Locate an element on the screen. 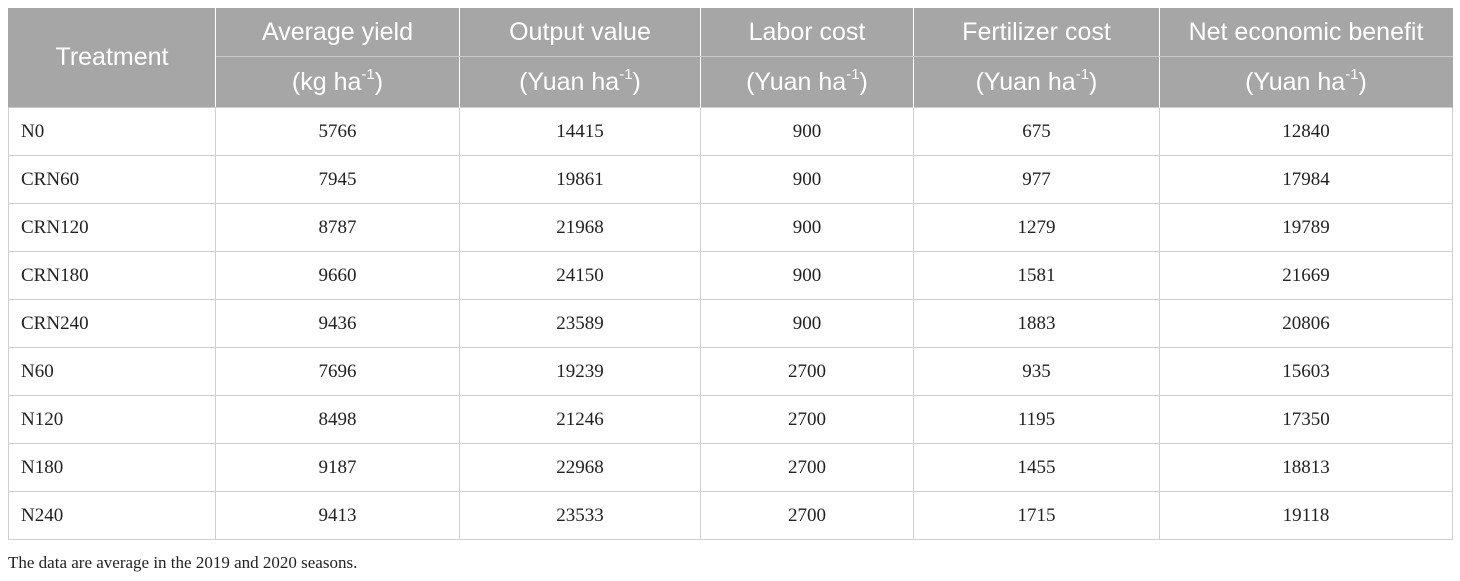 The height and width of the screenshot is (581, 1460). value-cell: 675 is located at coordinates (1036, 131).